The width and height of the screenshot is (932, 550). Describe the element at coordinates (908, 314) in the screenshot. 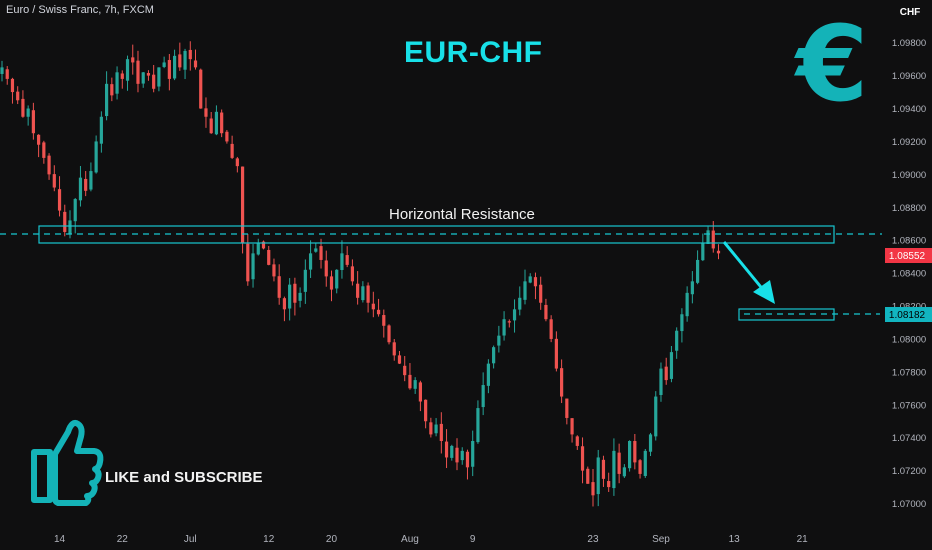

I see `target-price-tag: 1.08182` at that location.